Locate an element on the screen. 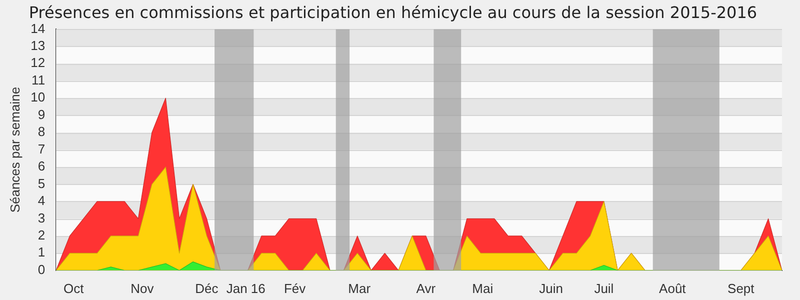 This screenshot has width=800, height=300. x-tick-label: Avr is located at coordinates (426, 288).